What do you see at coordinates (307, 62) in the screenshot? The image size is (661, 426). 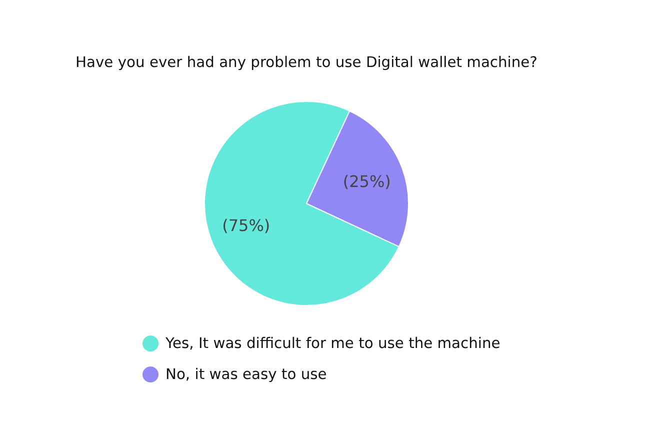 I see `chart-title: Have you ever had any problem to use Digital wallet machine?` at bounding box center [307, 62].